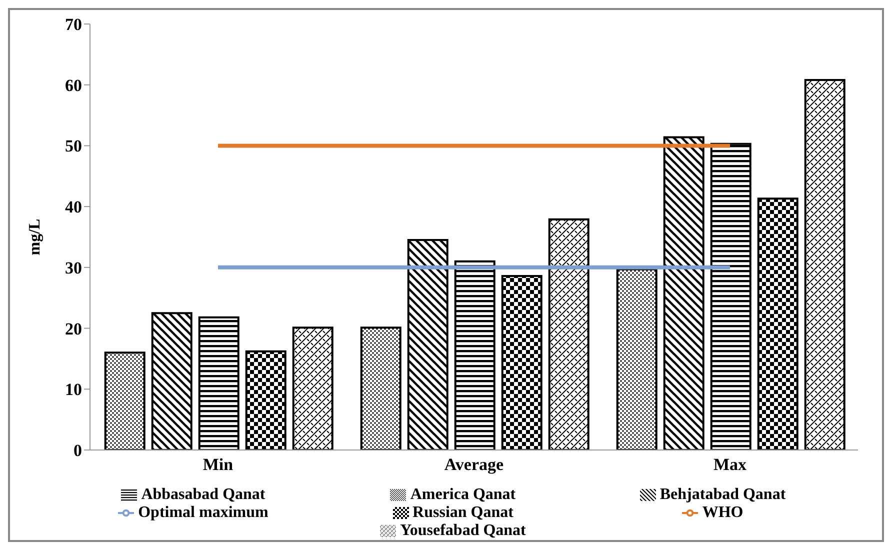 This screenshot has height=556, width=890. Describe the element at coordinates (463, 494) in the screenshot. I see `legend-label: America Qanat` at that location.